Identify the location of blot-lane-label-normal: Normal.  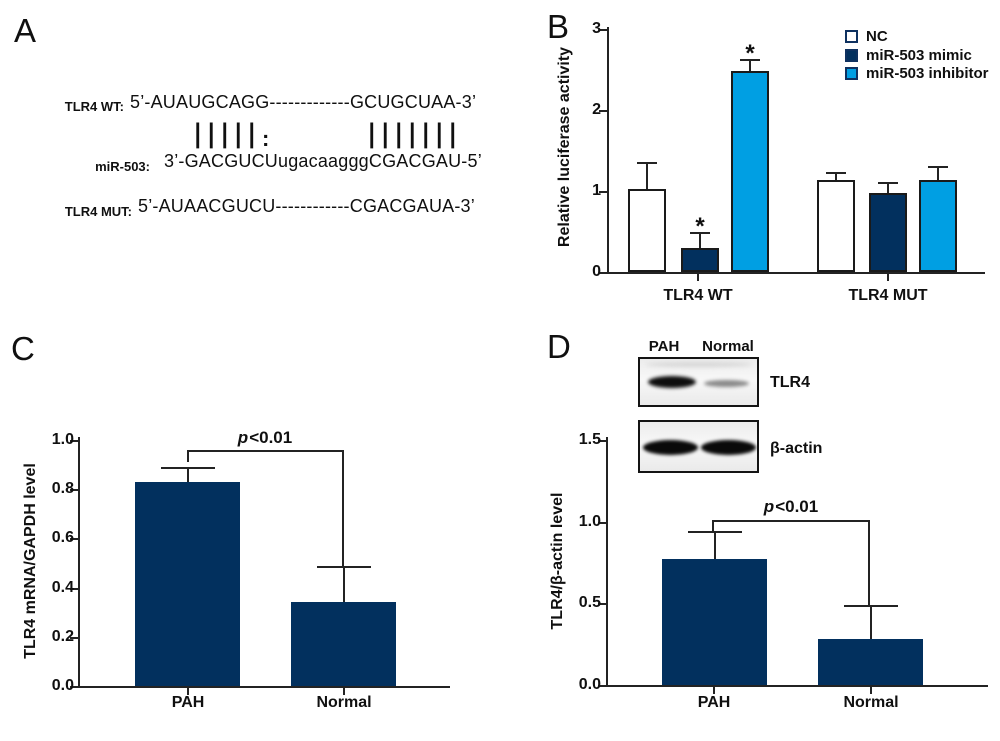
(728, 346).